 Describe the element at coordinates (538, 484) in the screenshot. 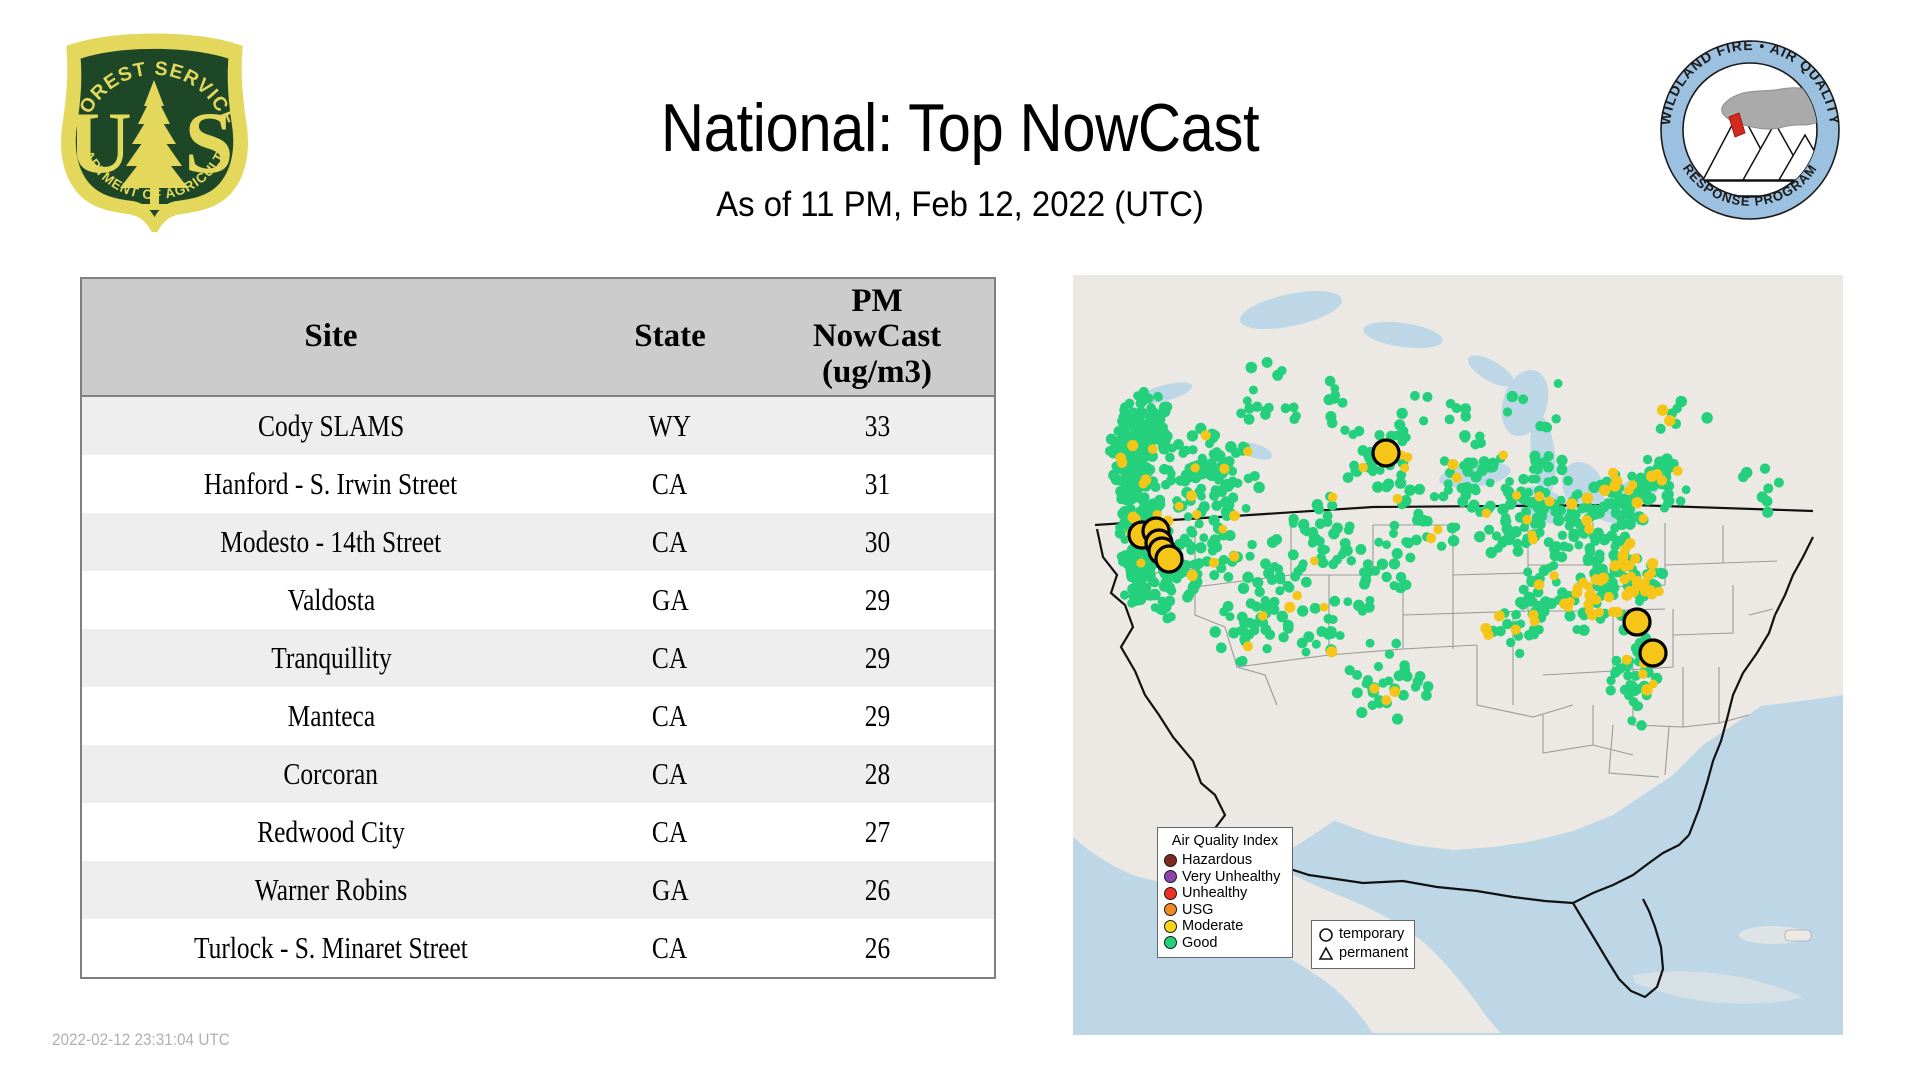

I see `table-row: Hanford - S. Irwin Street CA 31` at that location.